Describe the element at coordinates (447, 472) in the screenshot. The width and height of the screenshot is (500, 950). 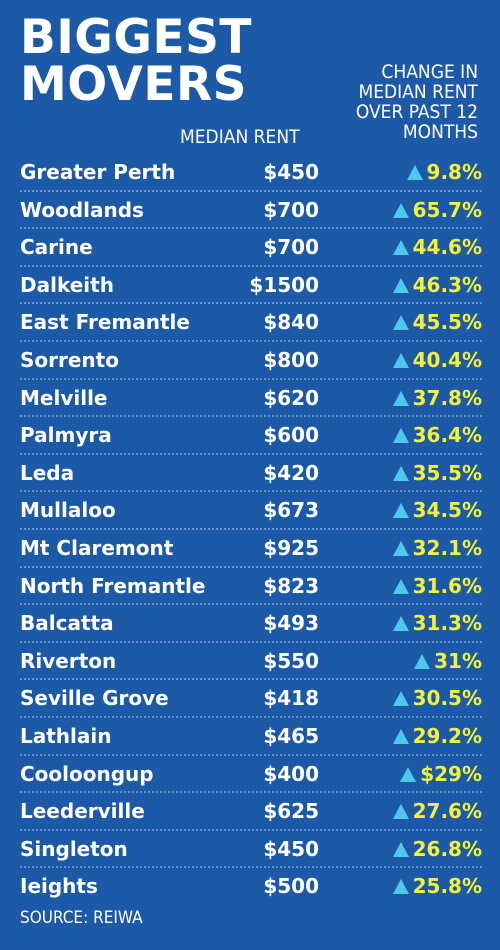
I see `rent-change-value: 35.5%` at that location.